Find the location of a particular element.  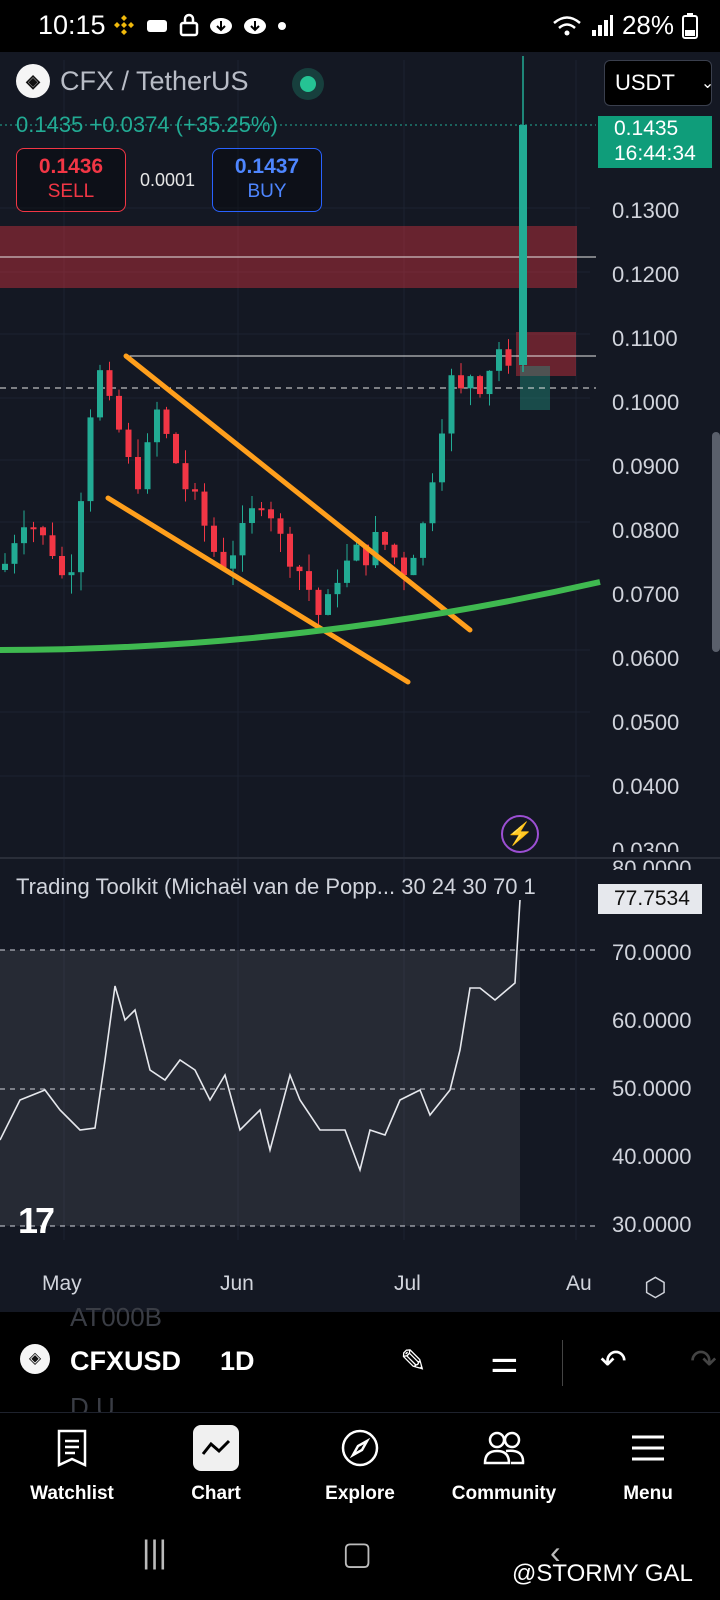

symbol-title: CFX / TetherUS is located at coordinates (154, 80).